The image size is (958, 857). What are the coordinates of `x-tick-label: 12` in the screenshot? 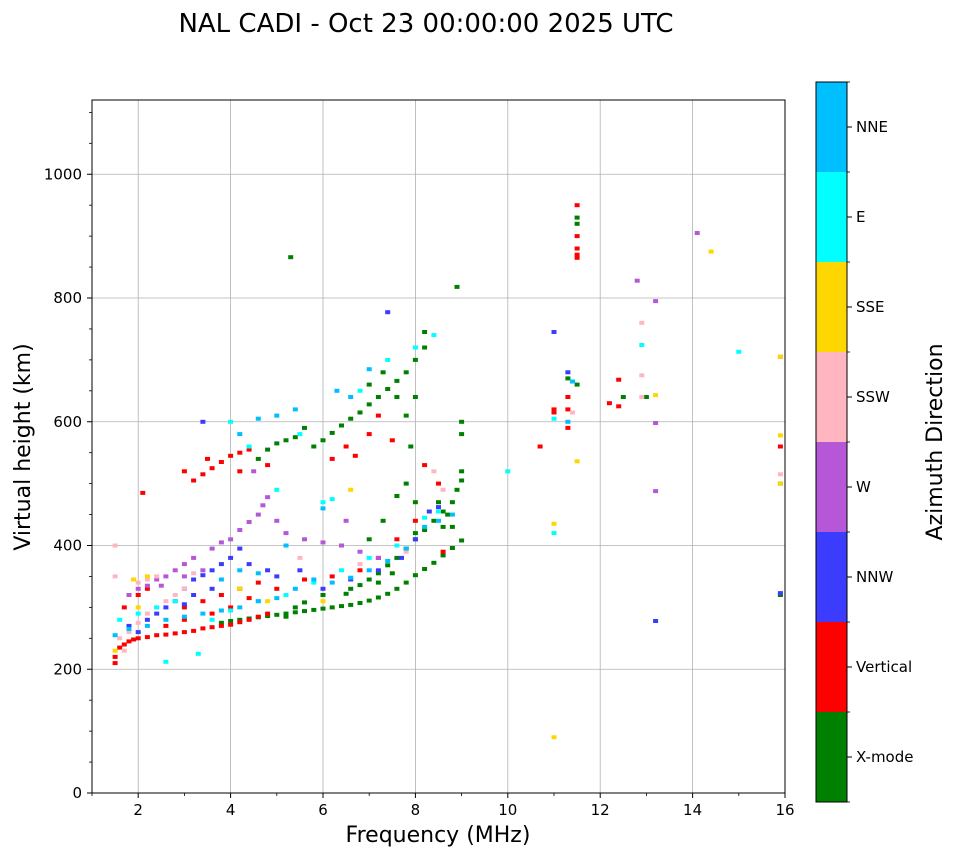 It's located at (600, 810).